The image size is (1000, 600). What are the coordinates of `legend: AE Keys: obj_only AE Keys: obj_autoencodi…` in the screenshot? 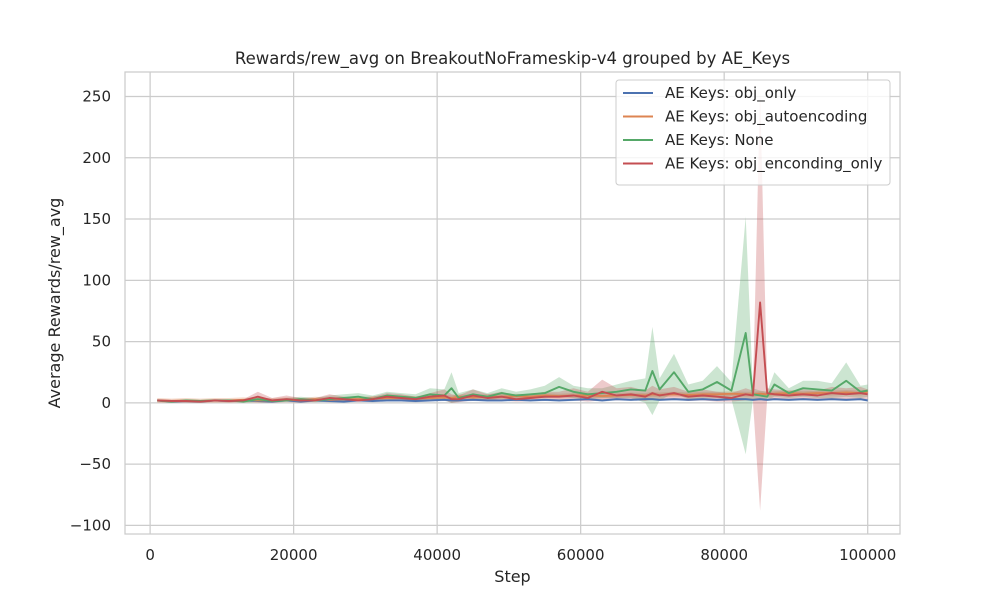 It's located at (753, 132).